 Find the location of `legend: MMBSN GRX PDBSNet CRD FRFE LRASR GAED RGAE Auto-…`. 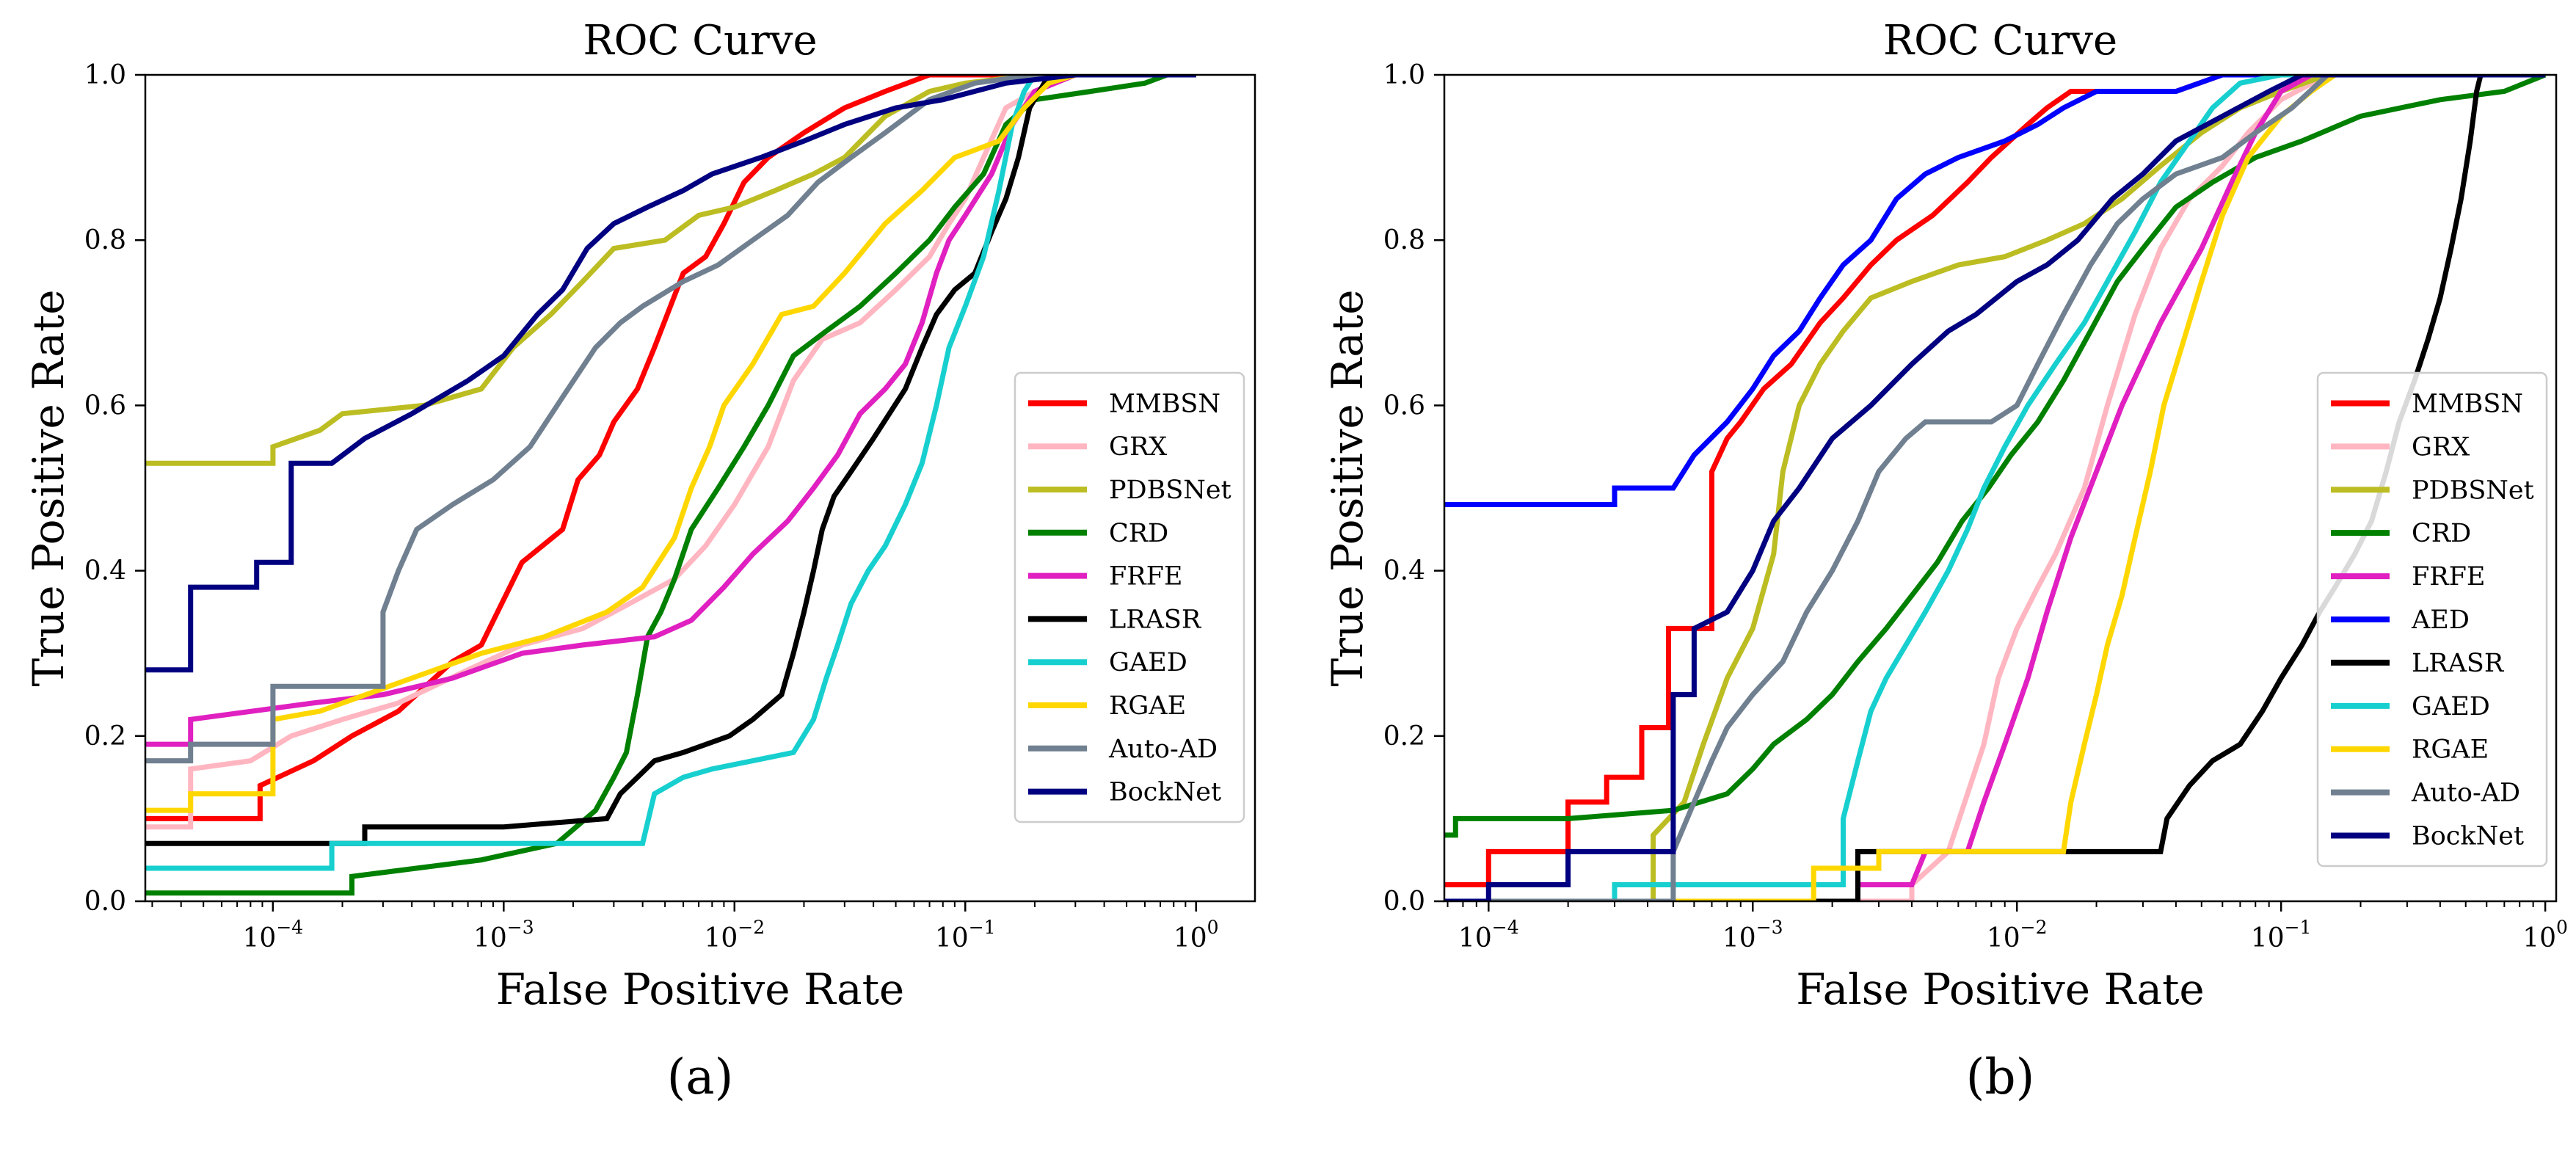

legend: MMBSN GRX PDBSNet CRD FRFE LRASR GAED RGAE Auto-… is located at coordinates (1129, 597).